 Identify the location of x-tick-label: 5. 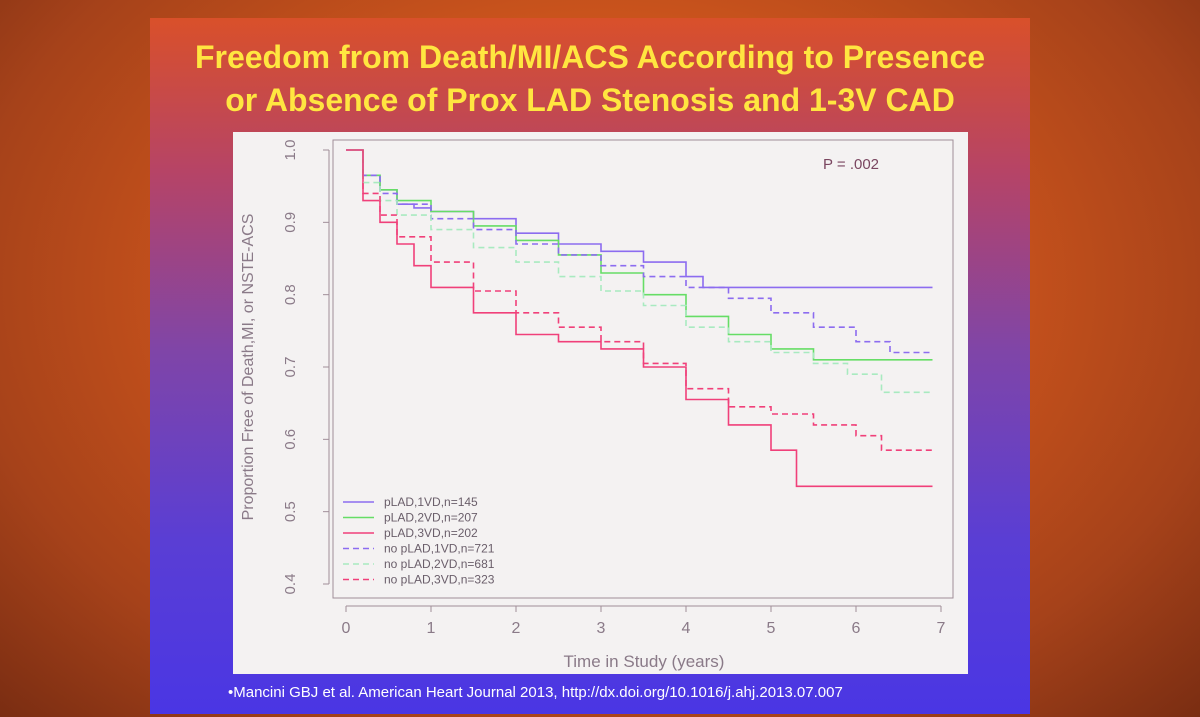
(771, 628).